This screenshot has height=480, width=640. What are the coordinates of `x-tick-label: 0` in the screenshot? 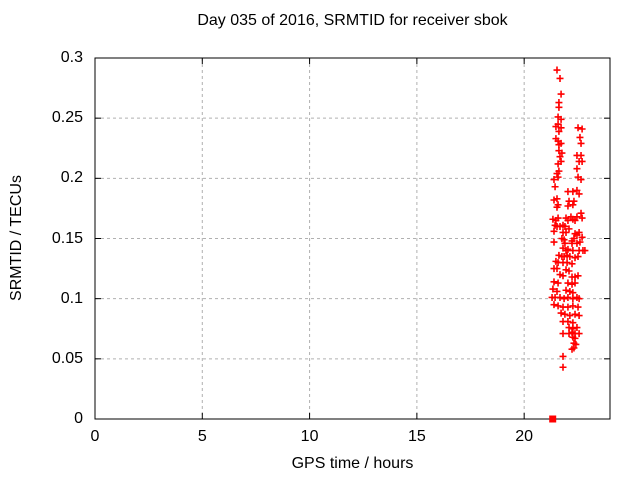 It's located at (95, 436).